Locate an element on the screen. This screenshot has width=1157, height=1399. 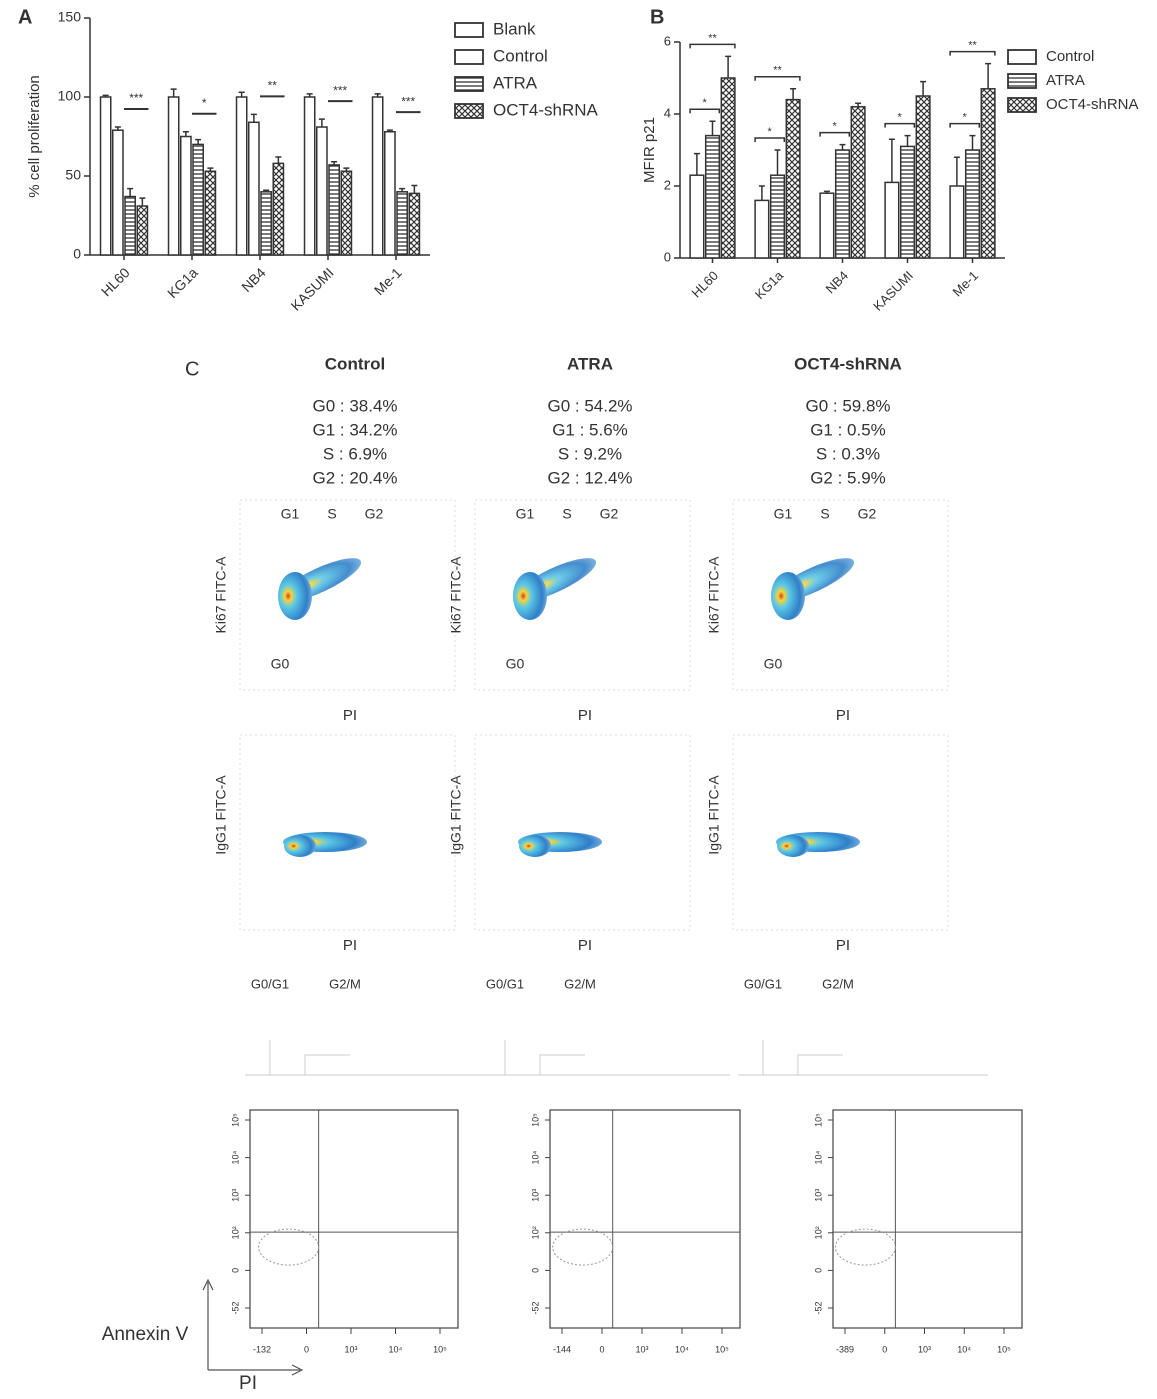
phase-label: G0 is located at coordinates (515, 664).